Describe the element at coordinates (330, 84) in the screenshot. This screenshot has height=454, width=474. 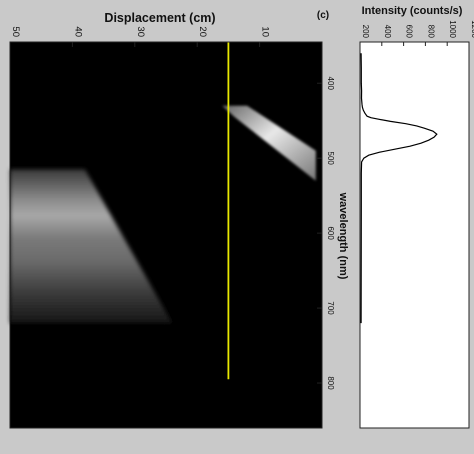
I see `heatmap-y-tick-label: 400` at that location.